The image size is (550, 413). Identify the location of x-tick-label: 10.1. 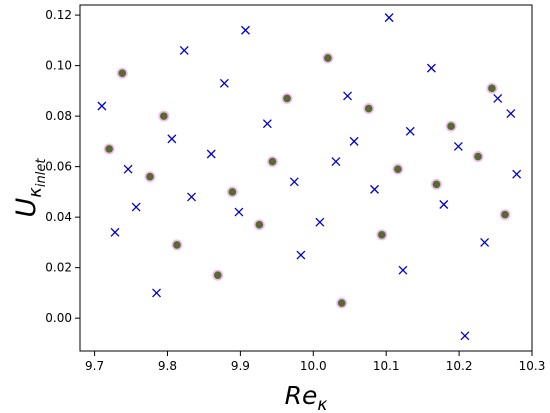
(386, 366).